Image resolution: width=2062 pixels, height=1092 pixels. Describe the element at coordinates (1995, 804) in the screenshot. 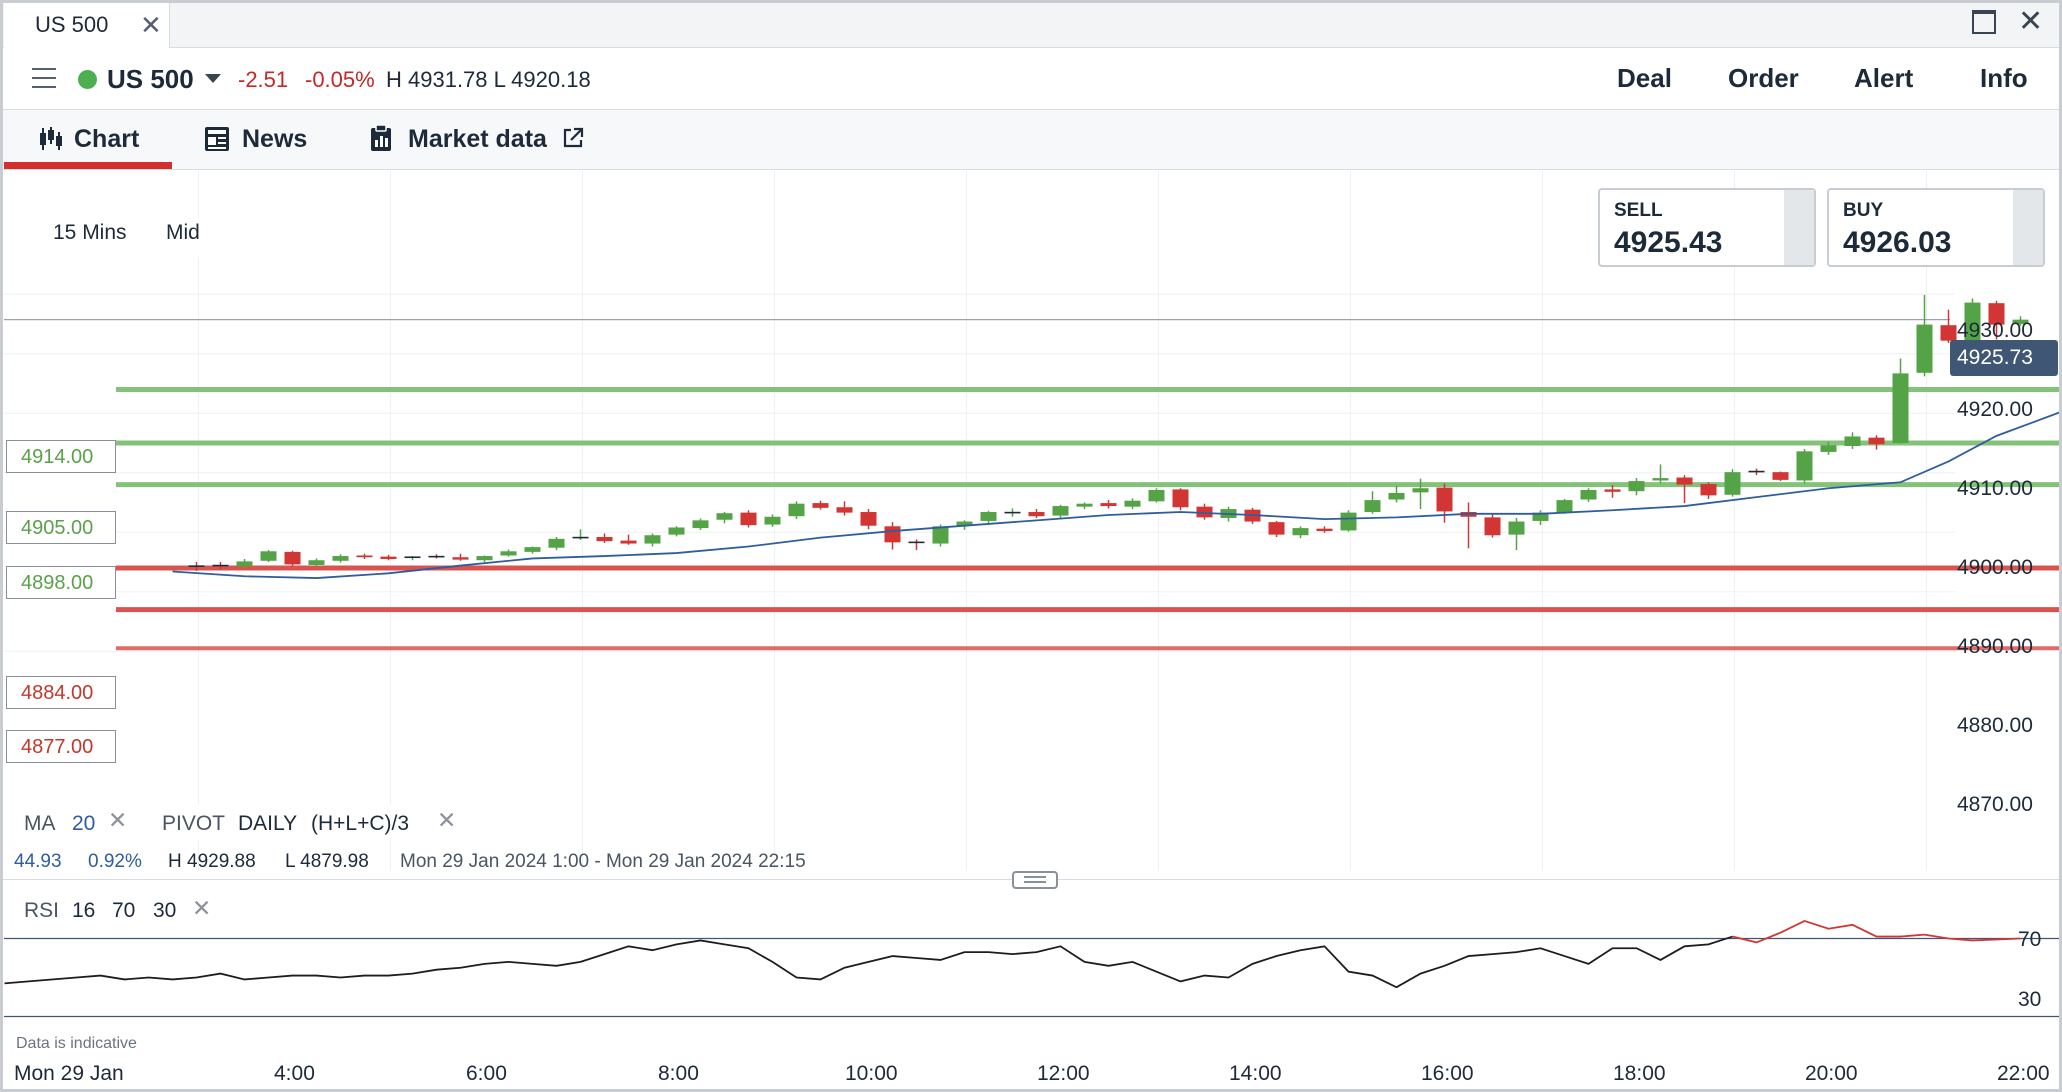

I see `y-tick-label: 4870.00` at that location.